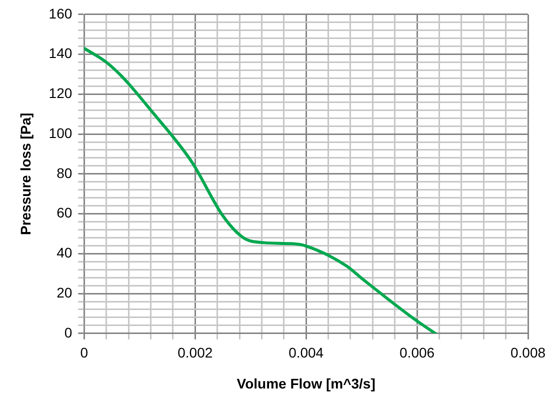 Image resolution: width=554 pixels, height=405 pixels. I want to click on y-tick-label: 160, so click(60, 13).